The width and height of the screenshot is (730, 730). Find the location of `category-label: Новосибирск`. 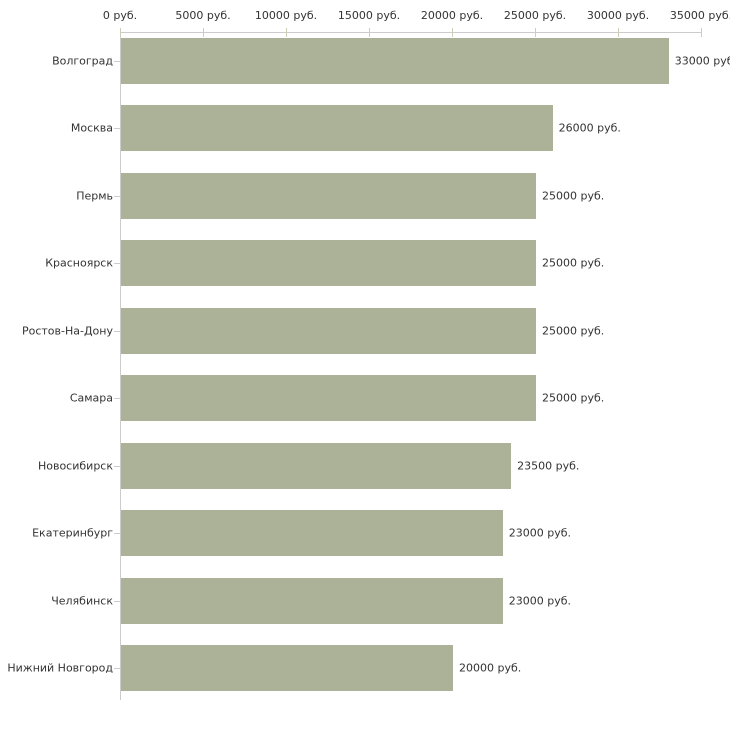

category-label: Новосибирск is located at coordinates (75, 466).